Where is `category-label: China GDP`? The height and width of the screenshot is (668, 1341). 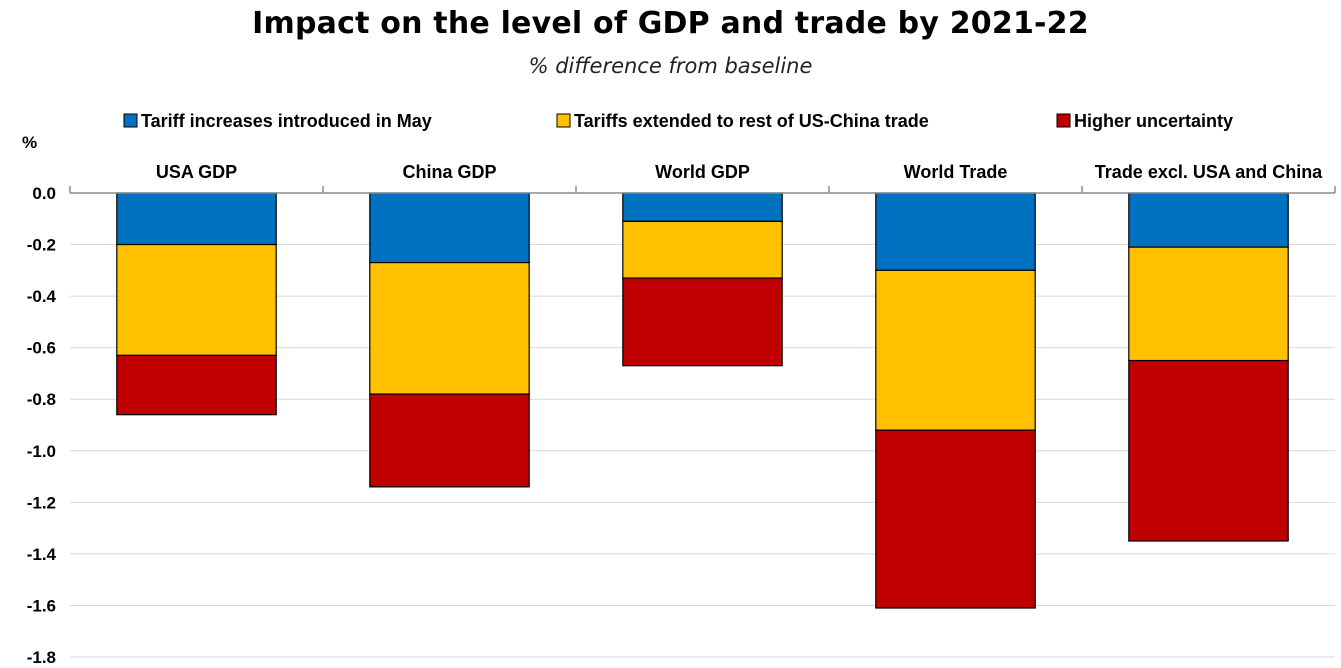
category-label: China GDP is located at coordinates (449, 172).